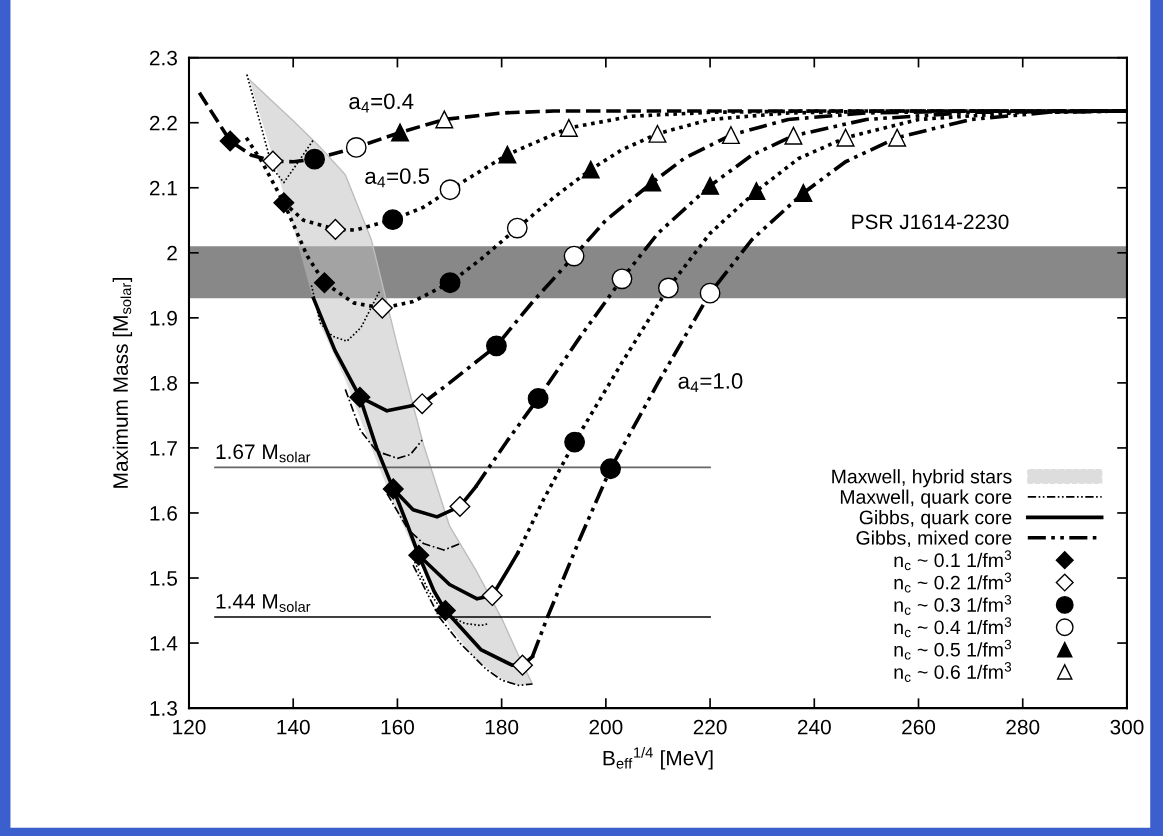 This screenshot has width=1163, height=836. I want to click on y-tick-label: 2.2, so click(163, 123).